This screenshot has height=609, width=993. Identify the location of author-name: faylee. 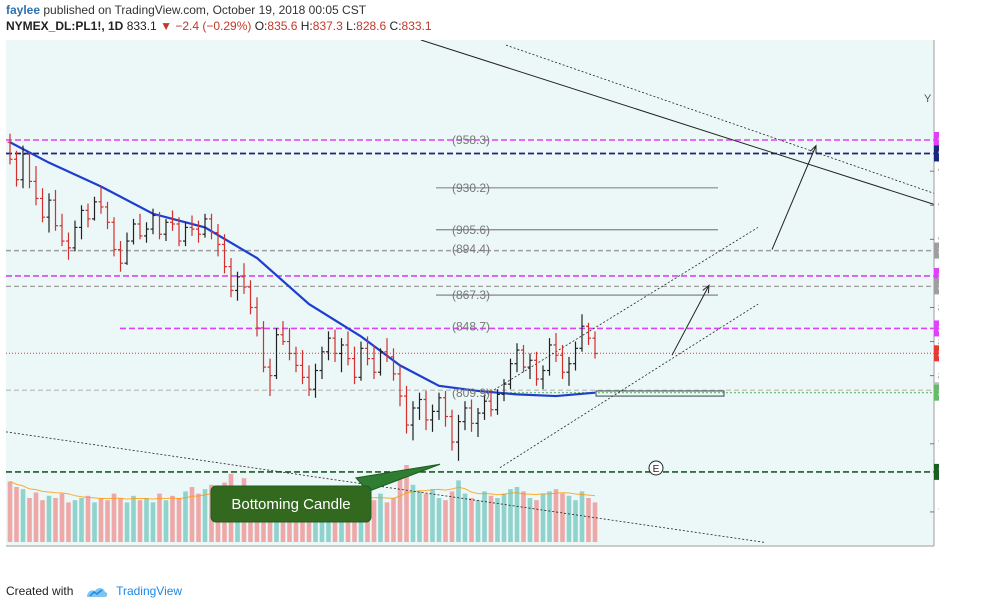
(23, 10).